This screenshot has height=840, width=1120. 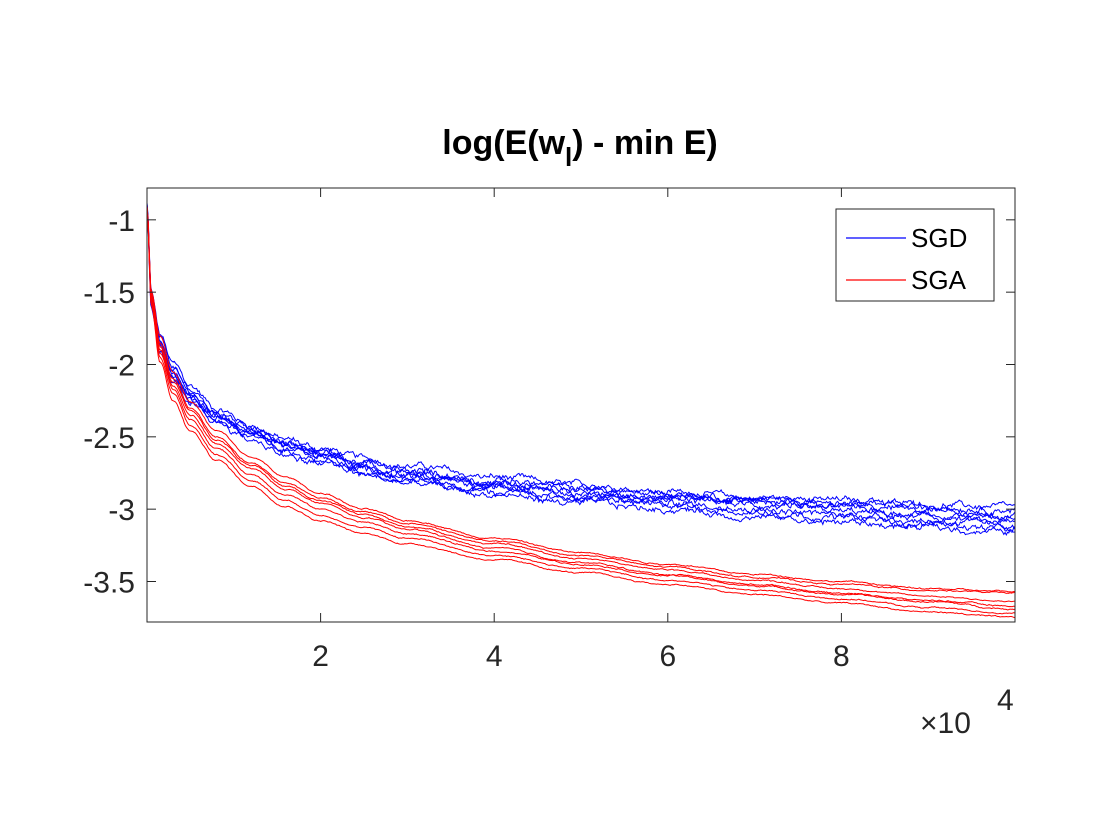 What do you see at coordinates (945, 723) in the screenshot?
I see `x-exponent-multiplier: ×10` at bounding box center [945, 723].